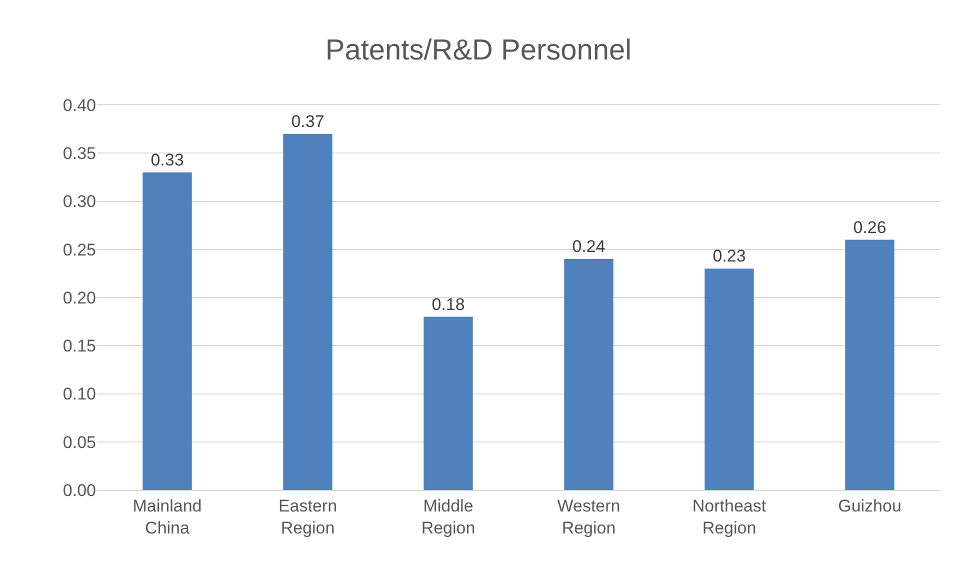 This screenshot has height=579, width=957. I want to click on y-tick-label: 0.00, so click(79, 490).